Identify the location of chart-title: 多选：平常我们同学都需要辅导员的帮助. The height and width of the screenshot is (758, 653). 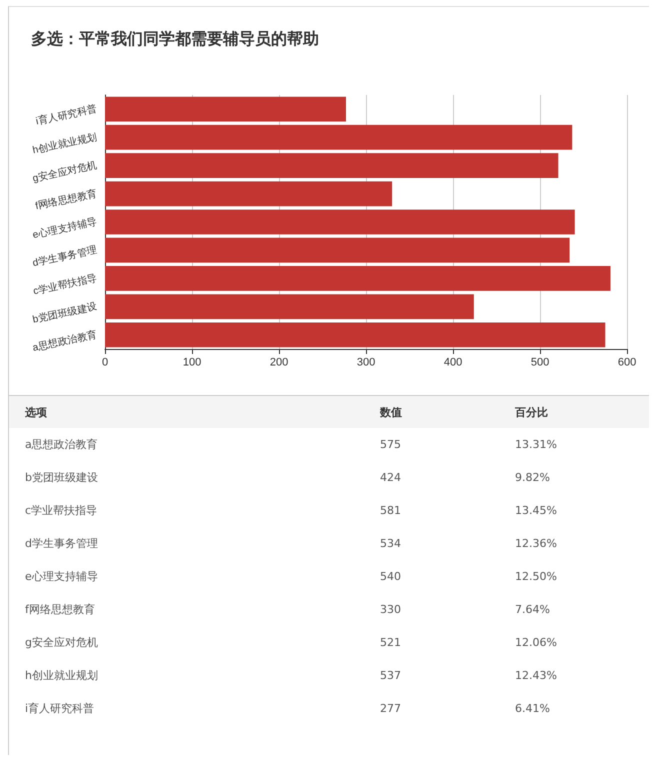
(175, 39).